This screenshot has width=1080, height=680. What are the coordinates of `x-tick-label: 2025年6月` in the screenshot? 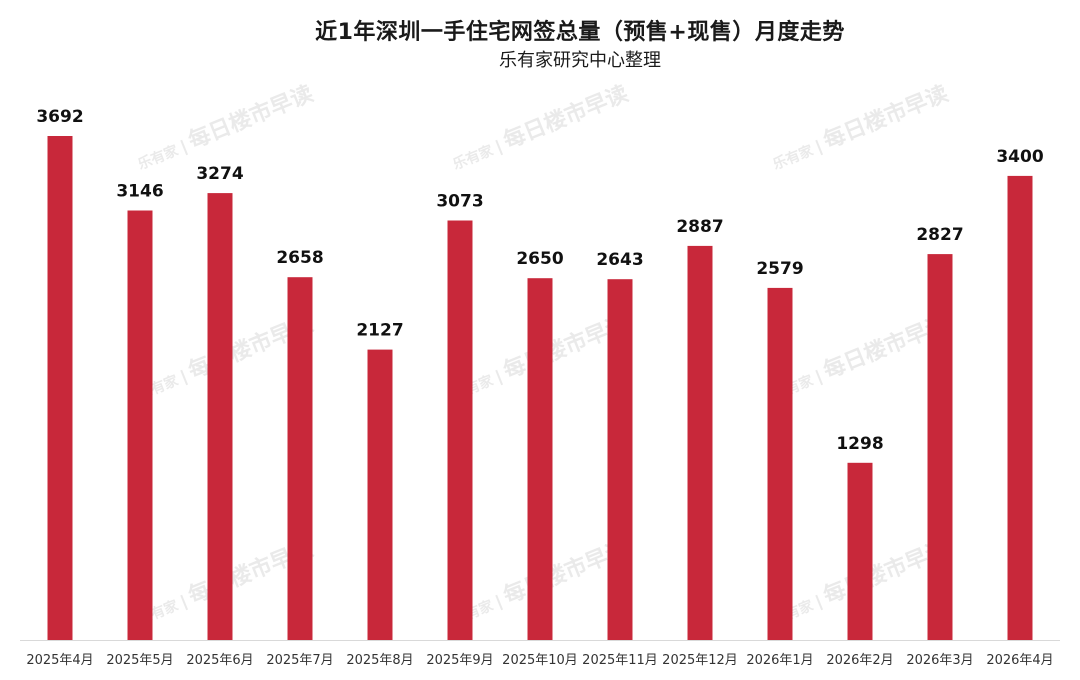 It's located at (219, 660).